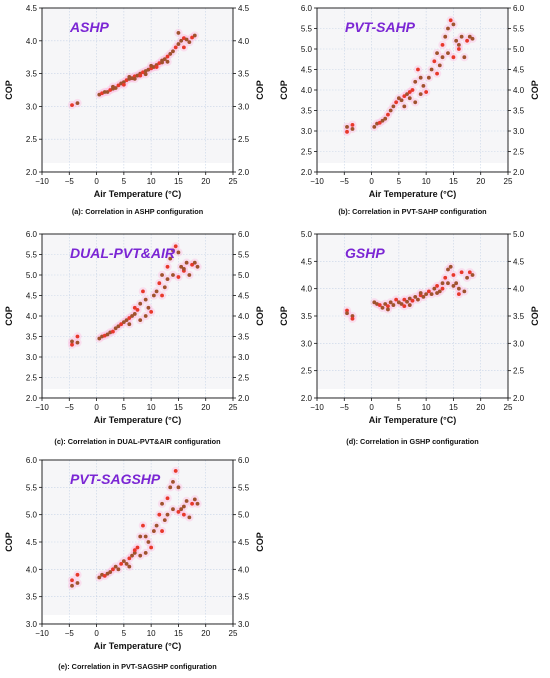 Image resolution: width=550 pixels, height=678 pixels. What do you see at coordinates (115, 479) in the screenshot?
I see `chart-title: PVT-SAGSHP` at bounding box center [115, 479].